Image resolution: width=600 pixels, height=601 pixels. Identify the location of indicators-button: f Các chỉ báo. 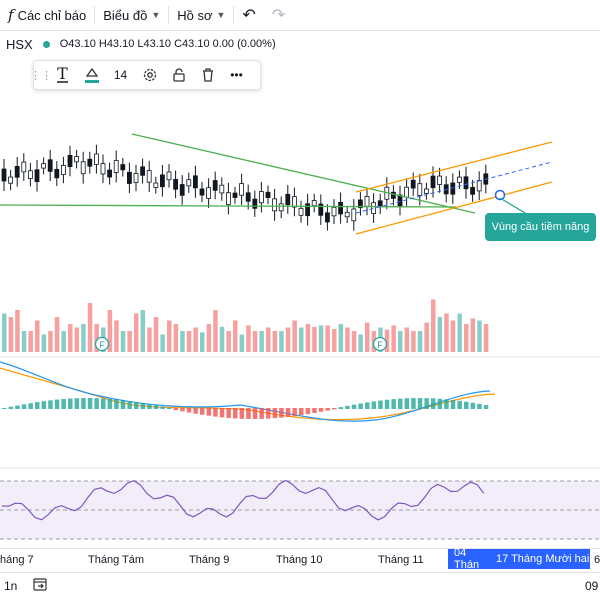
(47, 15).